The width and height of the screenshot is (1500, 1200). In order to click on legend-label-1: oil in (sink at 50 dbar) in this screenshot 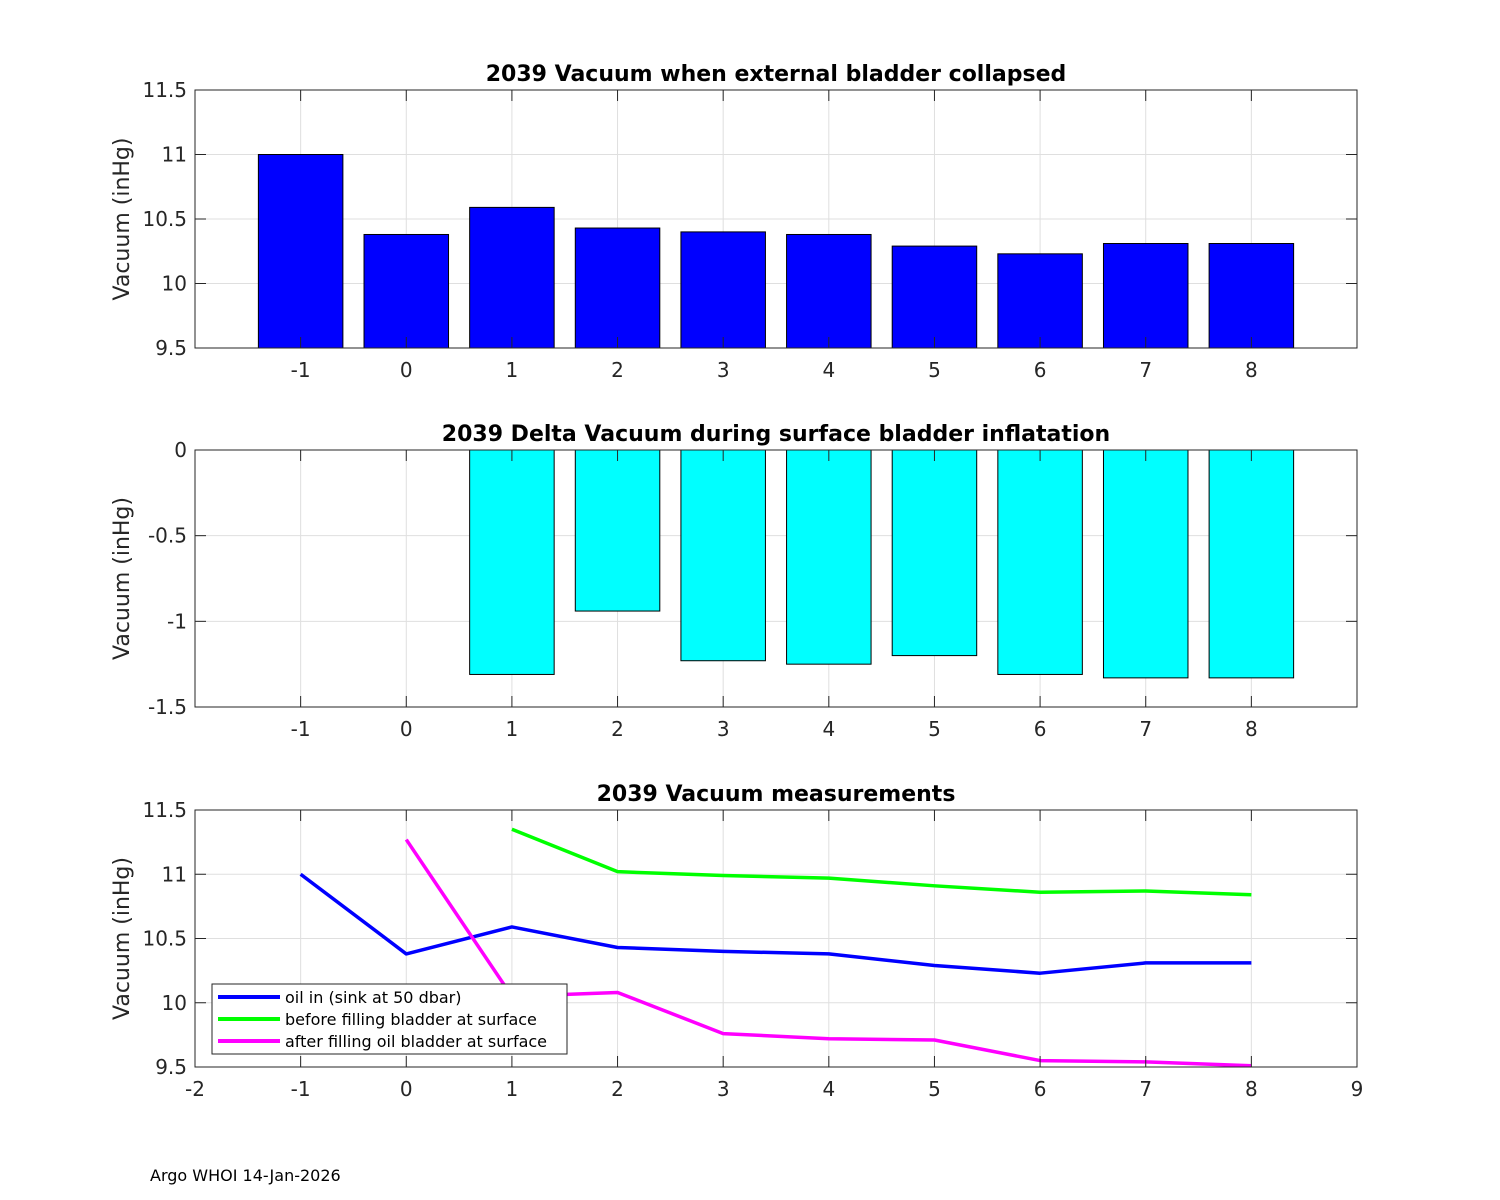, I will do `click(373, 997)`.